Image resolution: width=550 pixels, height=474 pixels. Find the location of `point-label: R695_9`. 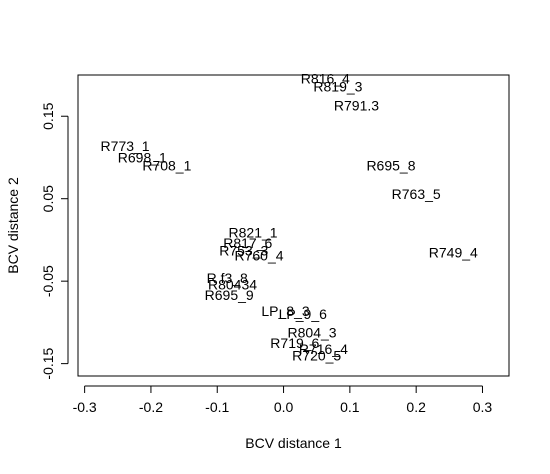

point-label: R695_9 is located at coordinates (229, 295).